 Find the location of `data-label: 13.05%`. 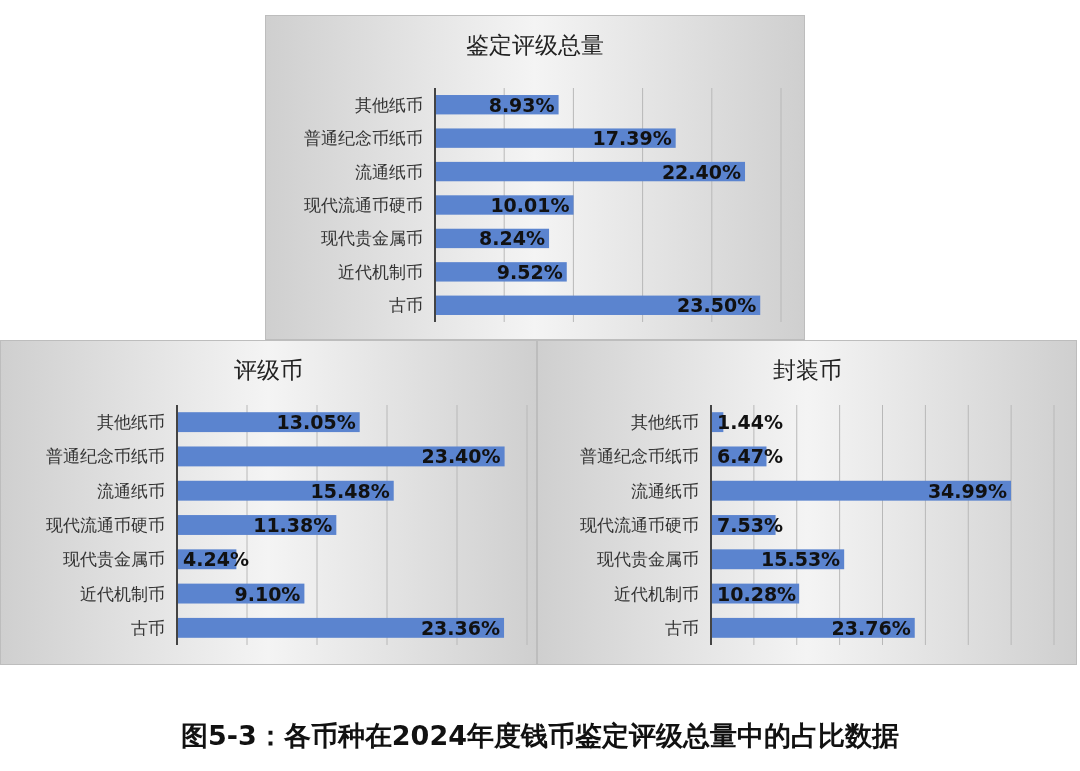

data-label: 13.05% is located at coordinates (316, 422).